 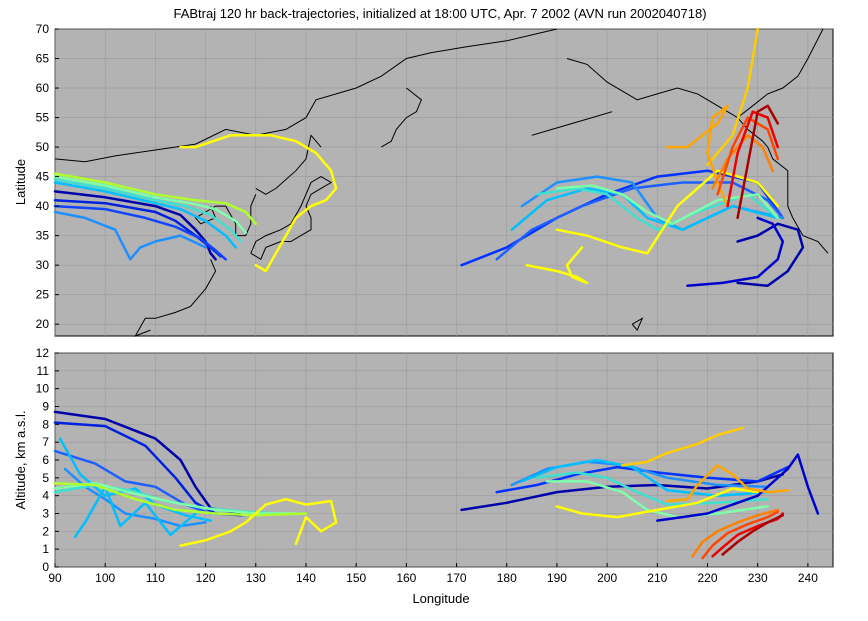 What do you see at coordinates (43, 324) in the screenshot?
I see `map-y-tick-label: 20` at bounding box center [43, 324].